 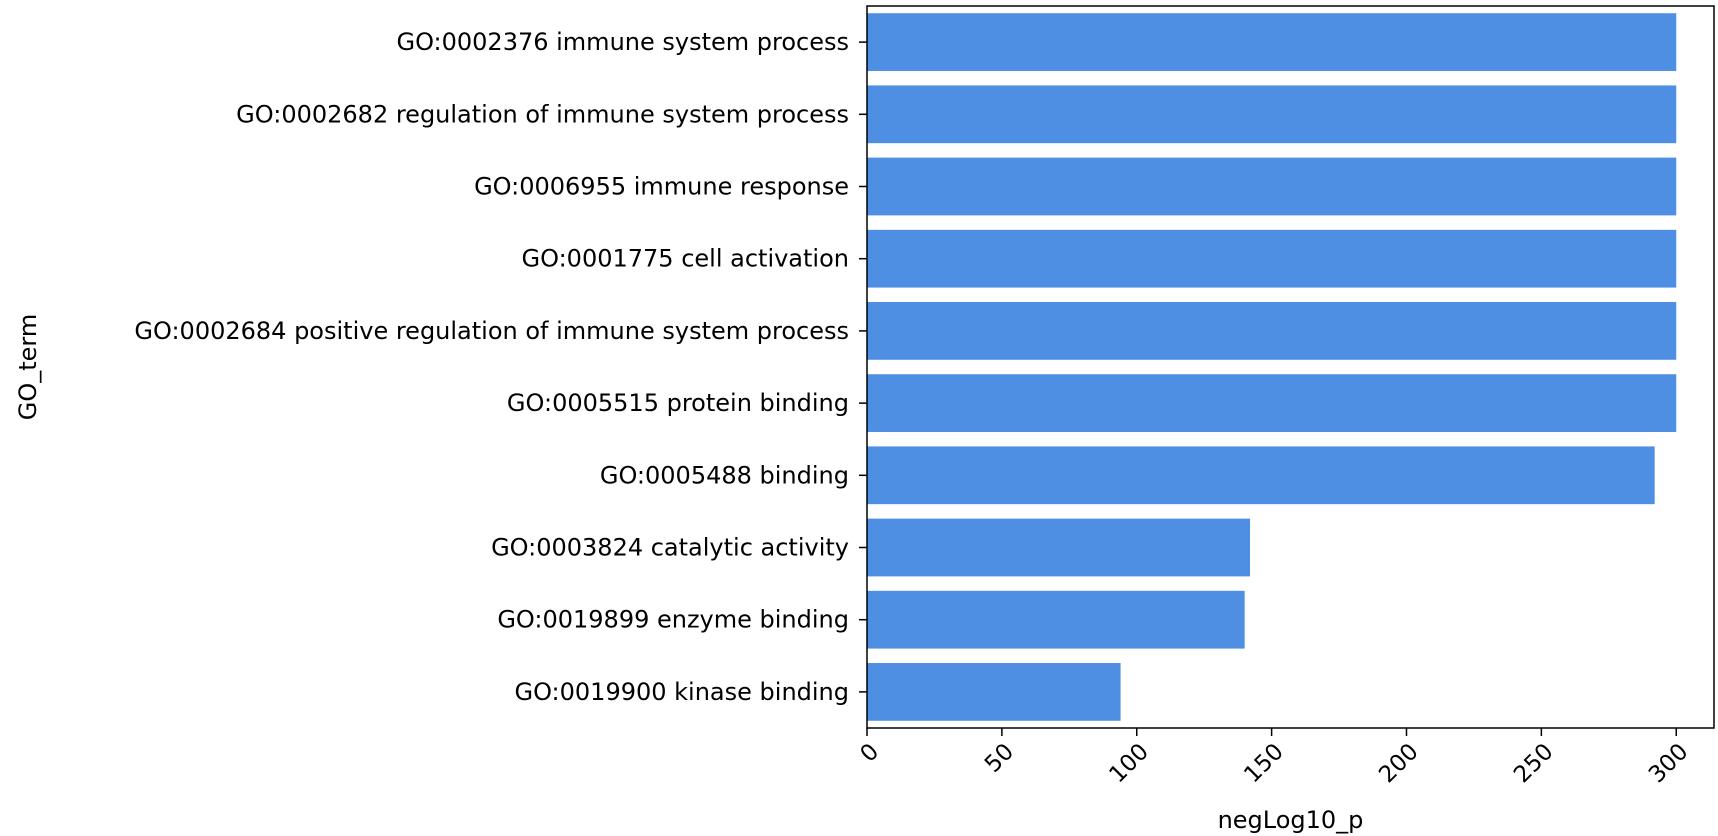 I want to click on category-label: GO:0005515 protein binding, so click(x=678, y=403).